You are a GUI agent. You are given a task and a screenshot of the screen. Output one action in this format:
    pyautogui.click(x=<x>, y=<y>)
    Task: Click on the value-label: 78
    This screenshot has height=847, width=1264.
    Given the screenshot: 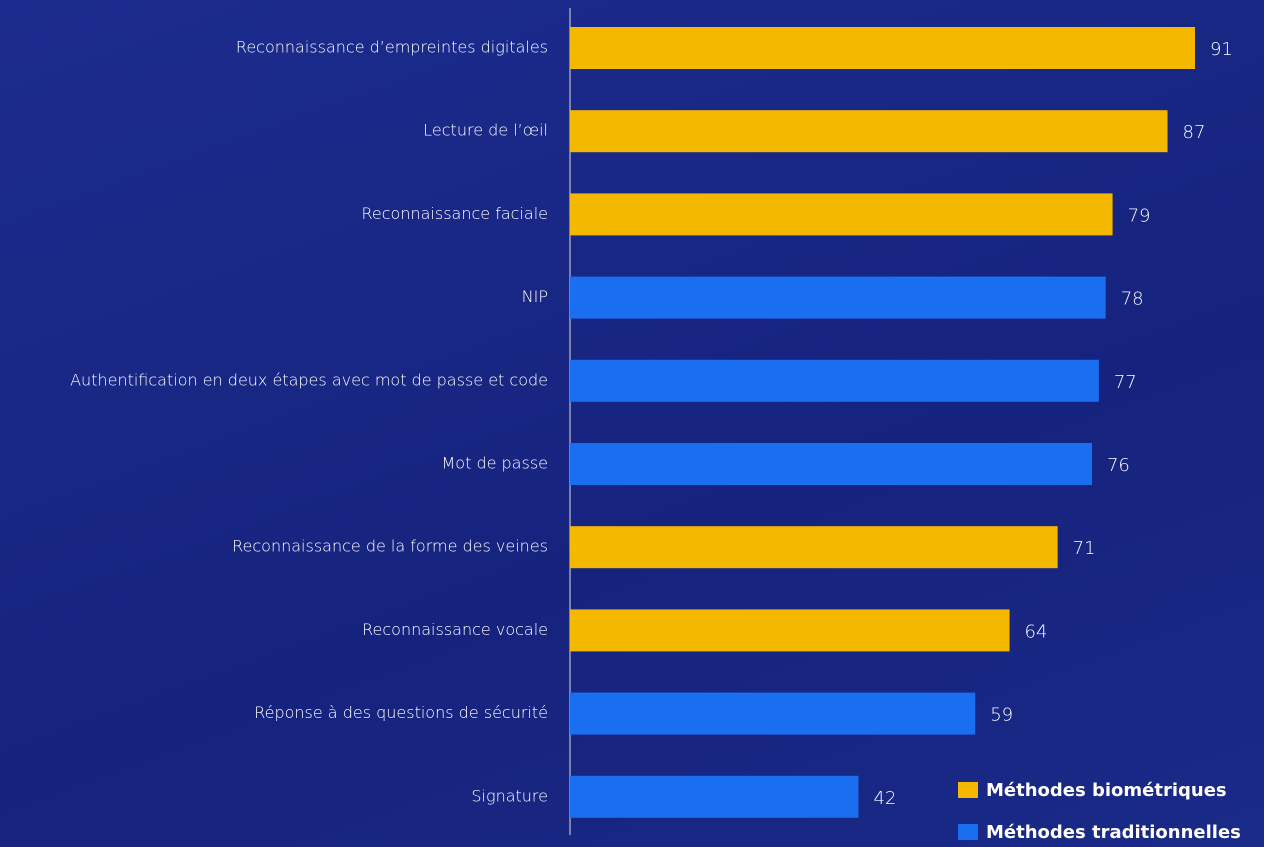 What is the action you would take?
    pyautogui.click(x=1132, y=299)
    